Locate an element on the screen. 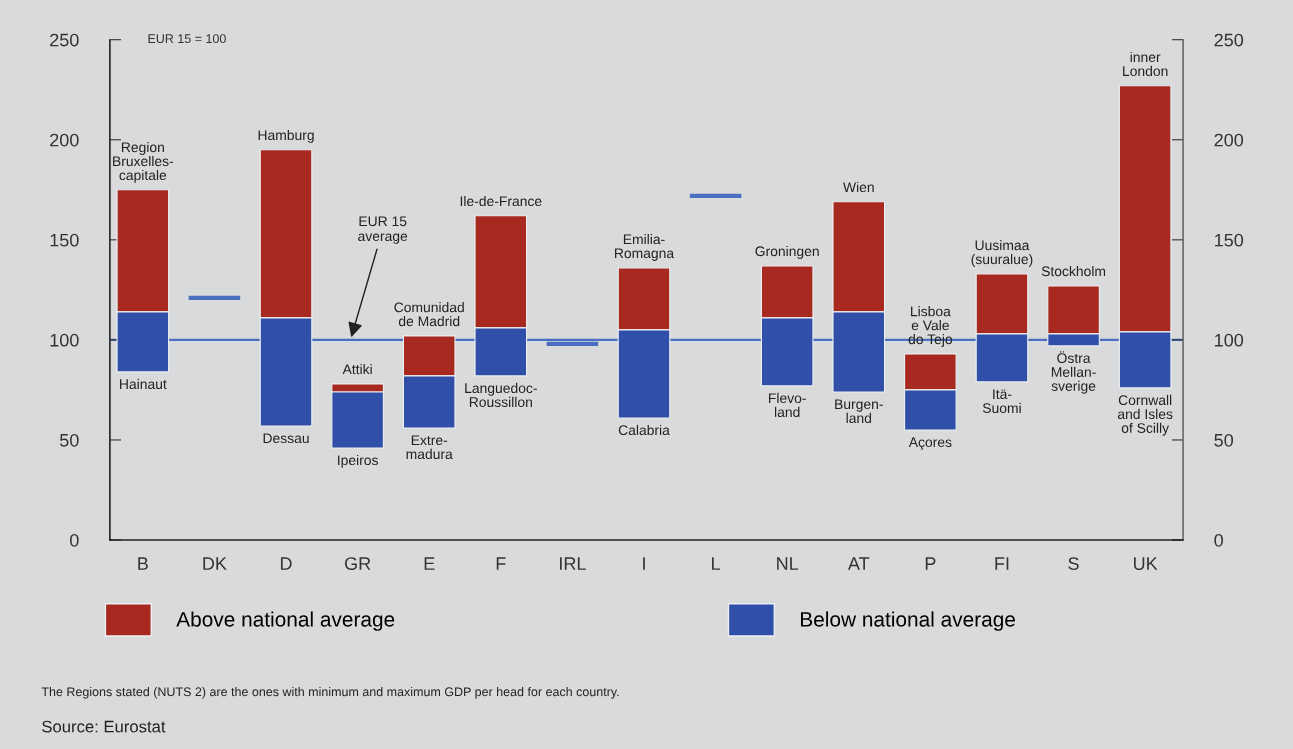  y2-tick-label: 200 is located at coordinates (1229, 140).